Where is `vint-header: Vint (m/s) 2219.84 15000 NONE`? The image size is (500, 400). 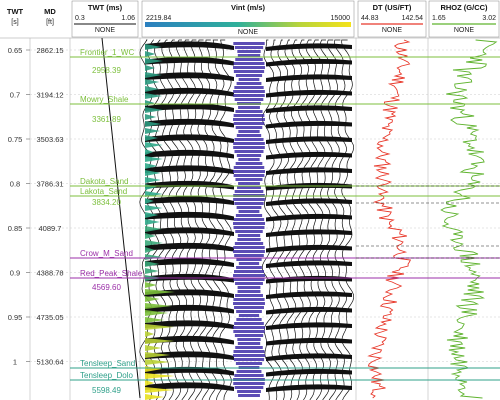
vint-header: Vint (m/s) 2219.84 15000 NONE is located at coordinates (248, 19).